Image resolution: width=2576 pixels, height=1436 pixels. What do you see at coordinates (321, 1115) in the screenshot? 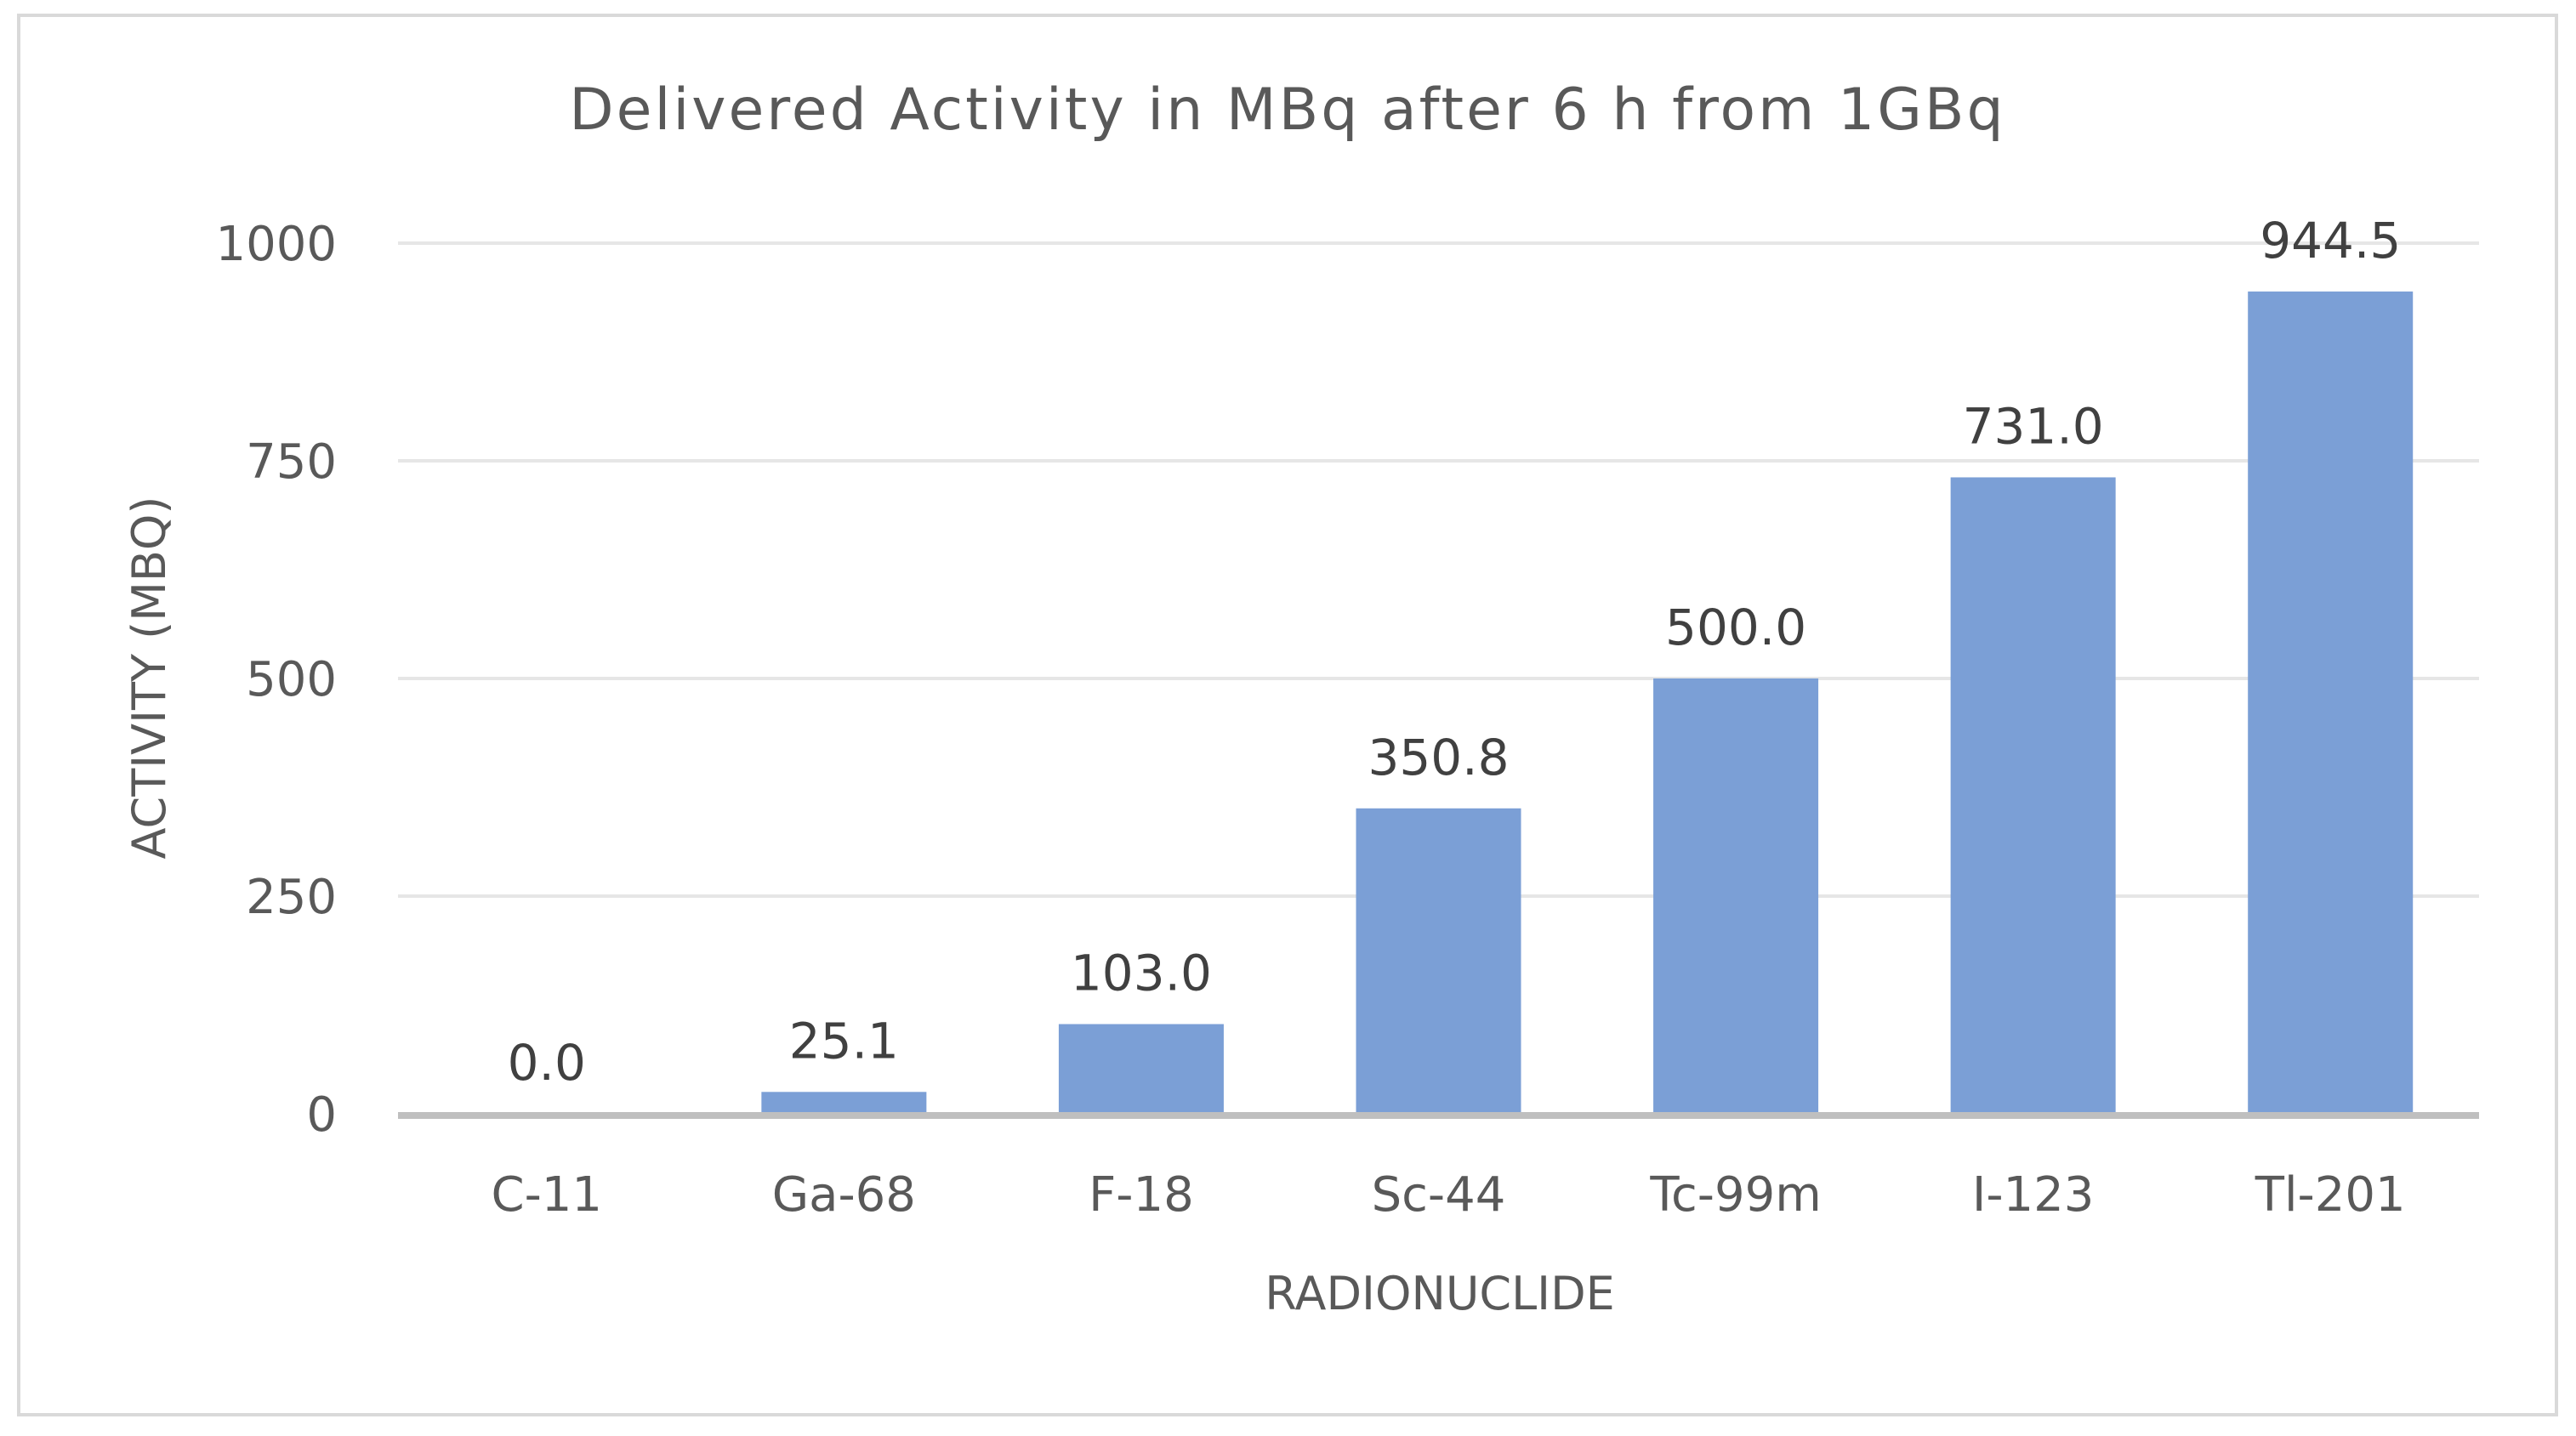
I see `y-tick-label: 0` at bounding box center [321, 1115].